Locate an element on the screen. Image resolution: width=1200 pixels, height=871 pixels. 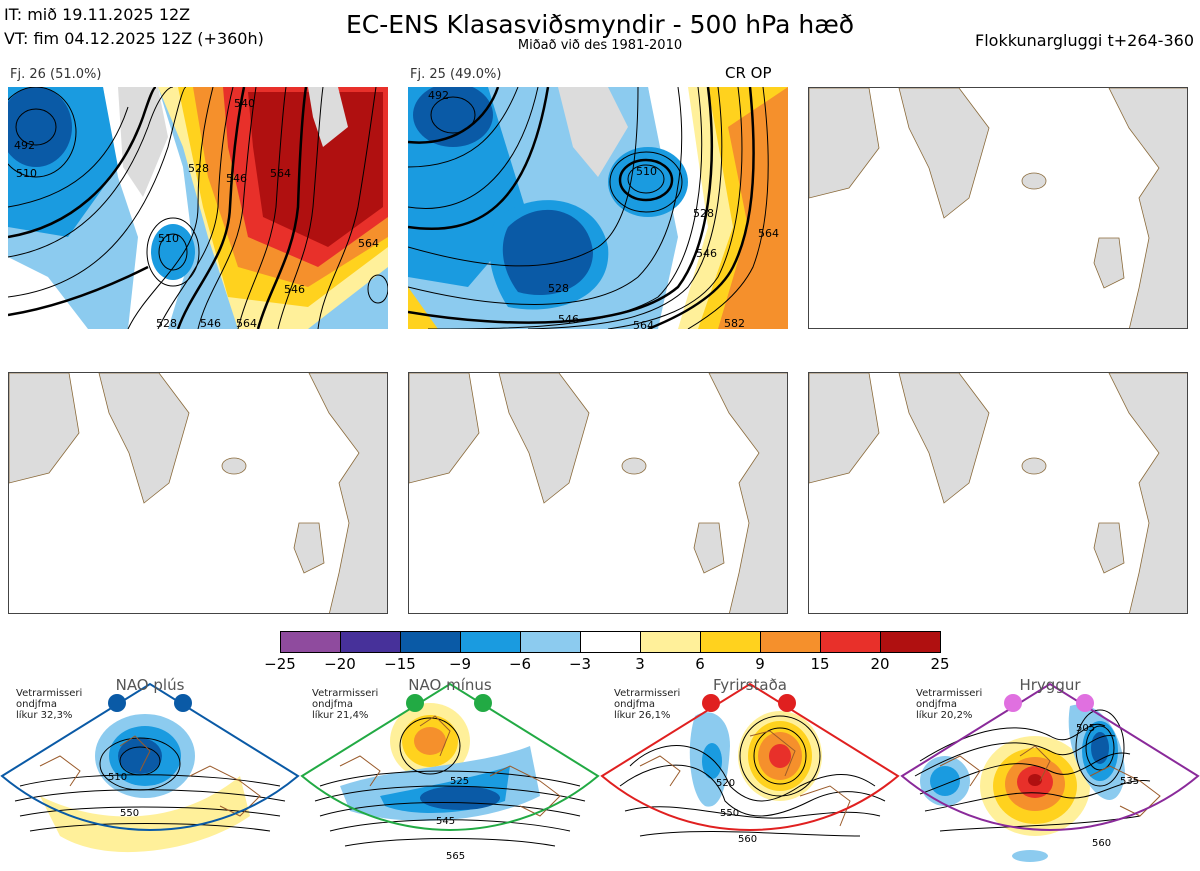
contour-labels: 492 510 528 528 546 546 564 564 582 is located at coordinates (603, 209).